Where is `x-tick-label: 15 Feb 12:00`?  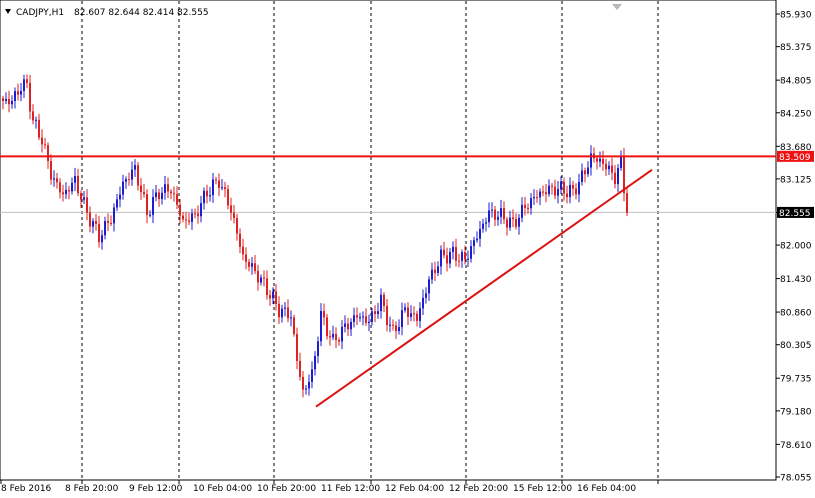 x-tick-label: 15 Feb 12:00 is located at coordinates (542, 489).